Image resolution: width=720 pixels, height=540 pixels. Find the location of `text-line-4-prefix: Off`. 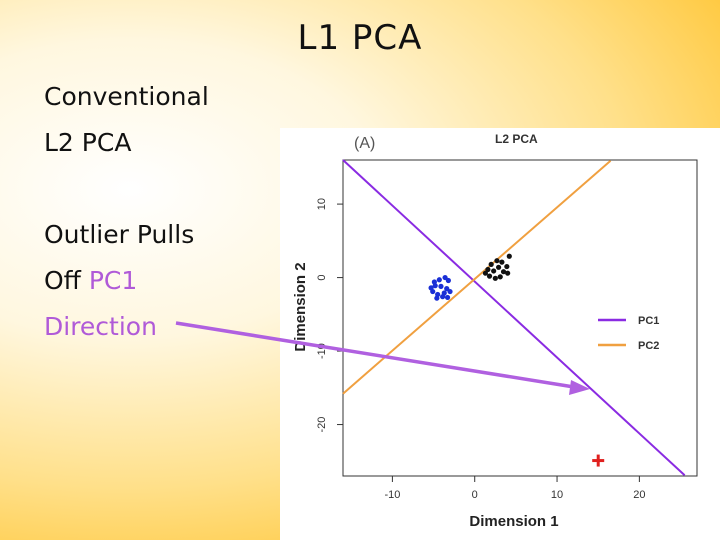

text-line-4-prefix: Off is located at coordinates (66, 280).